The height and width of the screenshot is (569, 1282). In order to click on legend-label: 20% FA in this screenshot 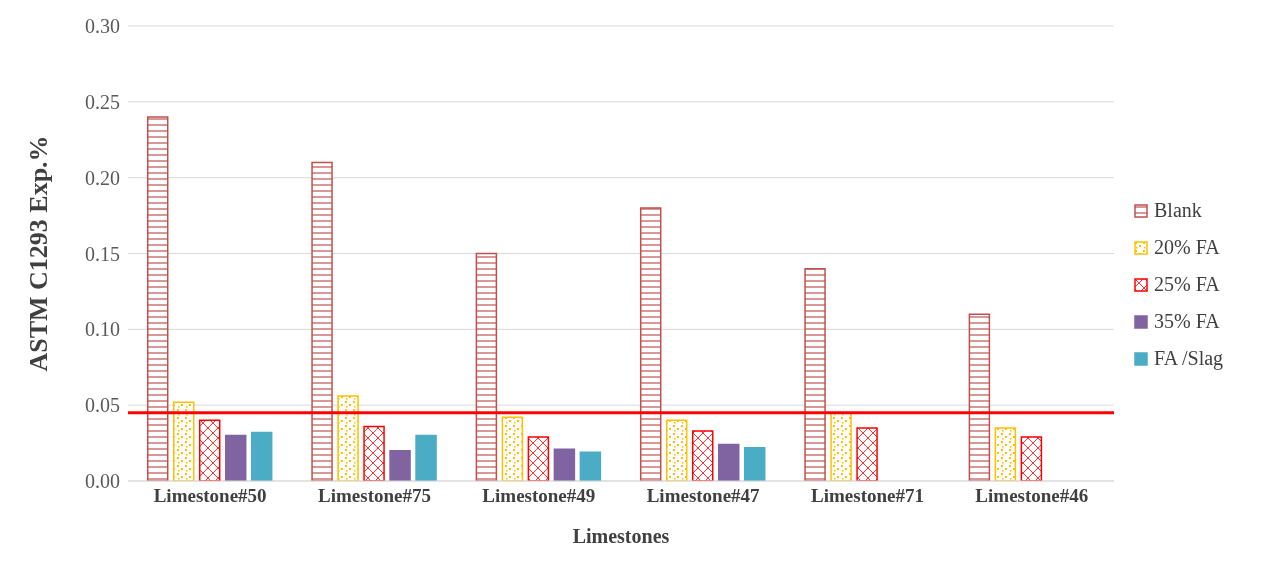, I will do `click(1187, 247)`.